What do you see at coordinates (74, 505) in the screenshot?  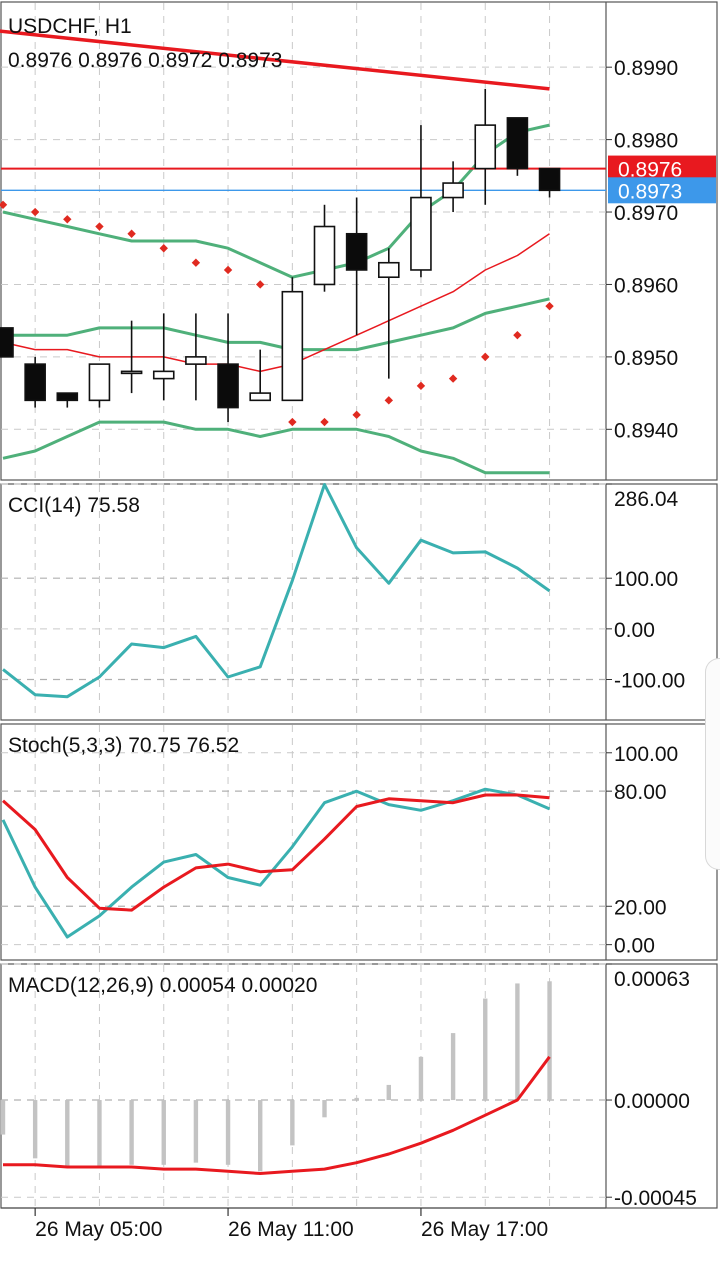 I see `cci-label: CCI(14) 75.58` at bounding box center [74, 505].